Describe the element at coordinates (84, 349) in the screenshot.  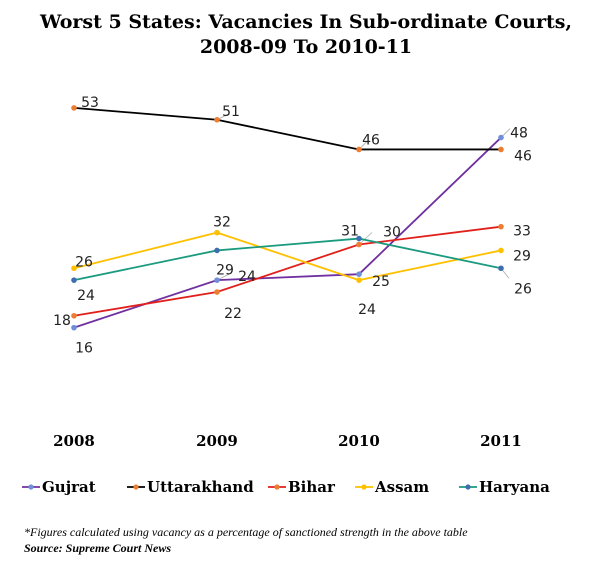
I see `data-label-gujrat-2008: 16` at that location.